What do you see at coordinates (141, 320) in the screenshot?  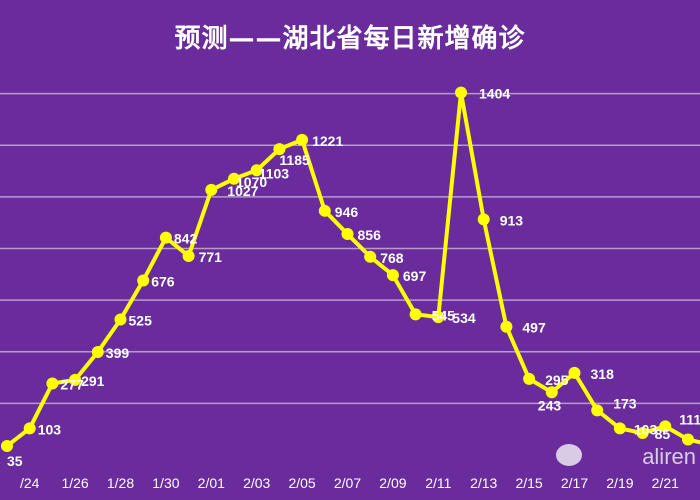 I see `data-label: 525` at bounding box center [141, 320].